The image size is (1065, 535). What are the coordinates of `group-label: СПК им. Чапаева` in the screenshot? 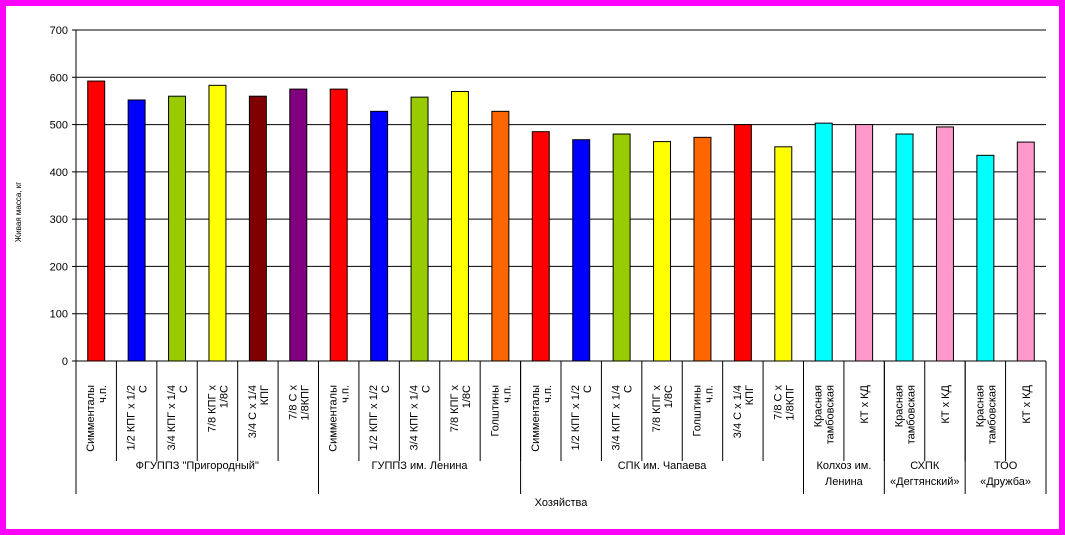 It's located at (662, 466).